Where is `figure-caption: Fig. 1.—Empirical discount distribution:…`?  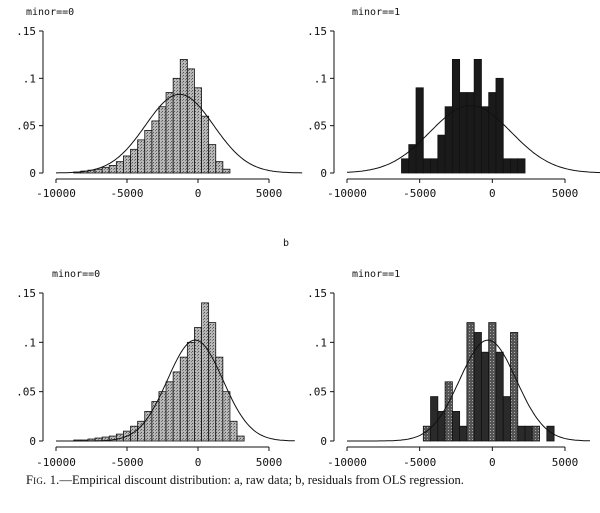 figure-caption: Fig. 1.—Empirical discount distribution:… is located at coordinates (304, 480).